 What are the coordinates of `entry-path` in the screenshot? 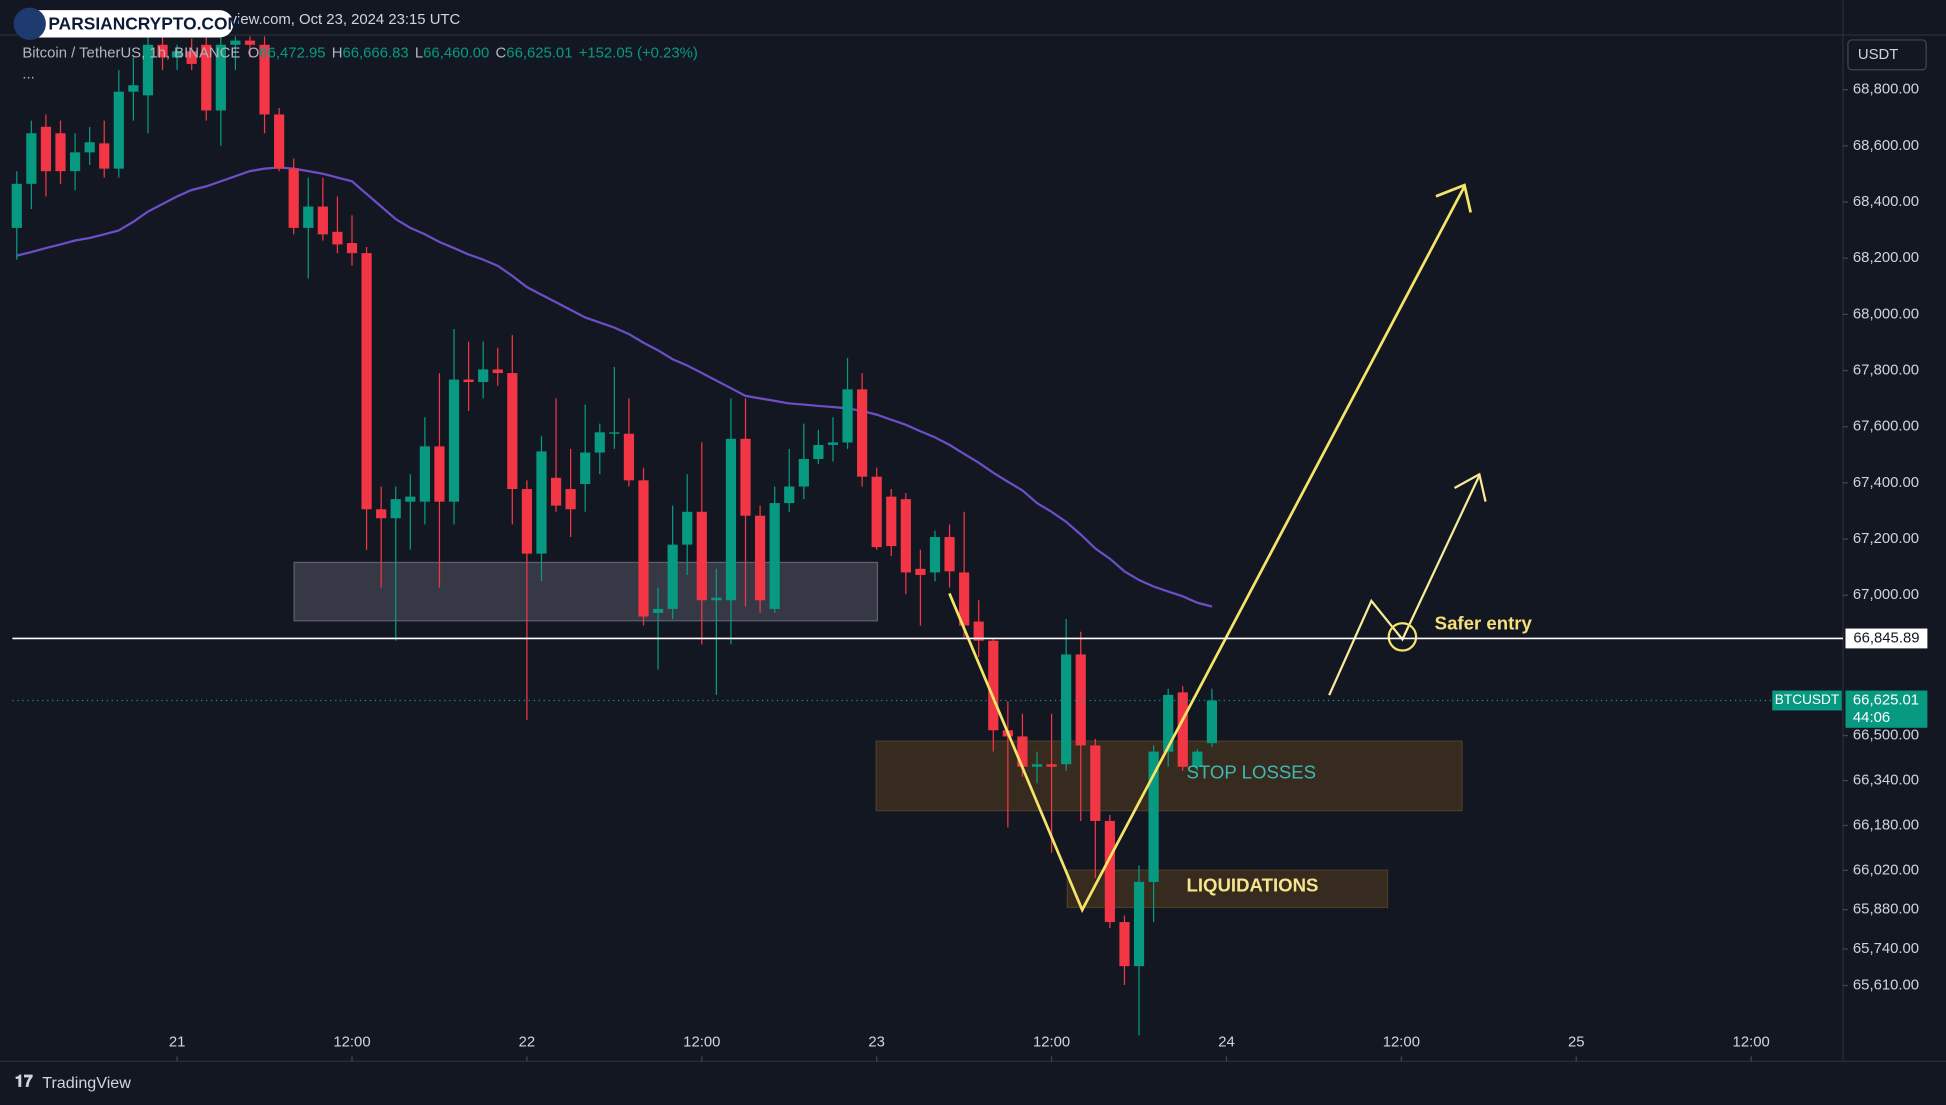 It's located at (1404, 585).